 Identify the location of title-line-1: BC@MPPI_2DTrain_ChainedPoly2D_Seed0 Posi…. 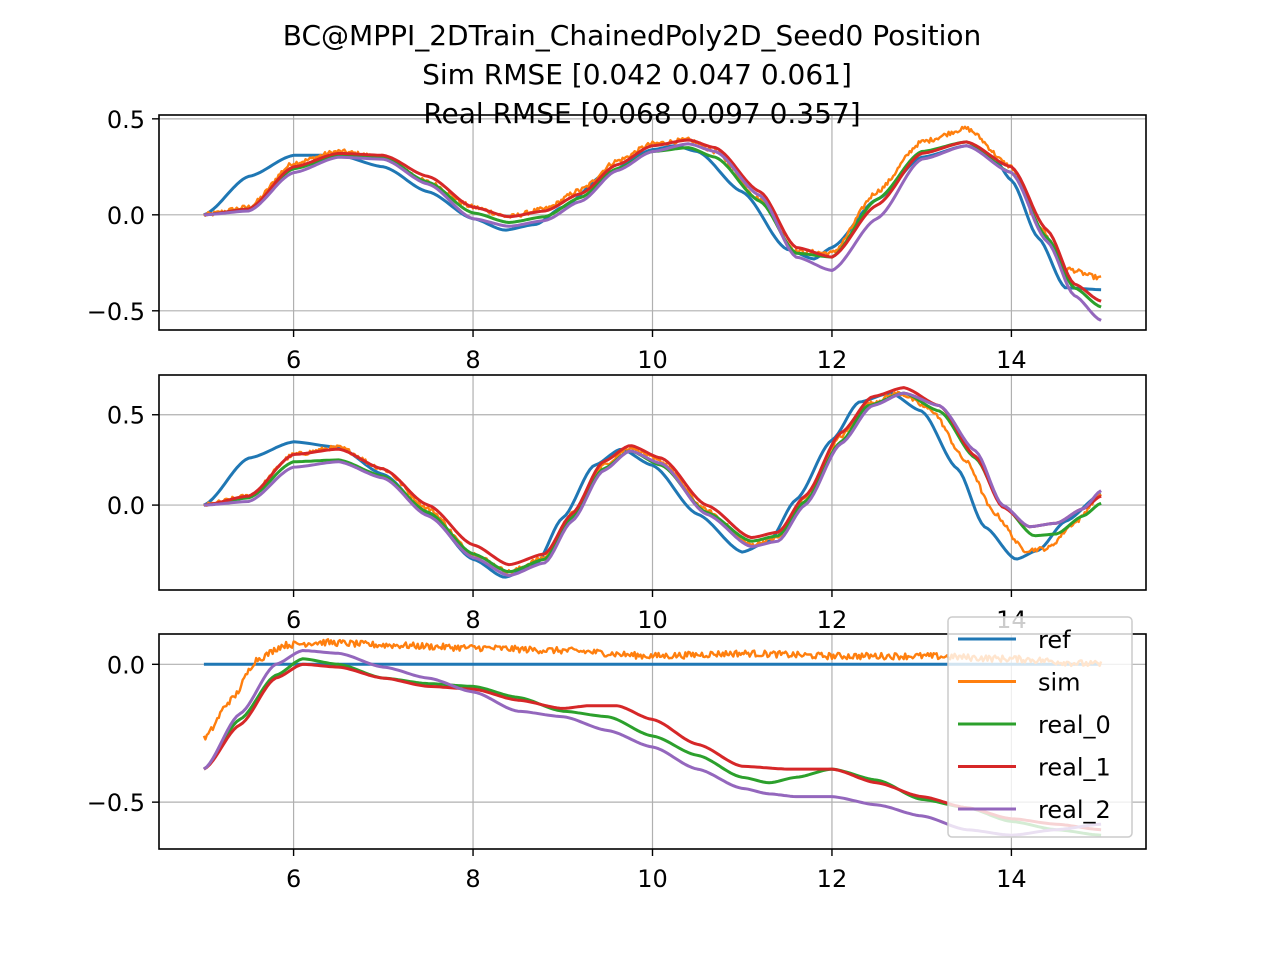
(632, 35).